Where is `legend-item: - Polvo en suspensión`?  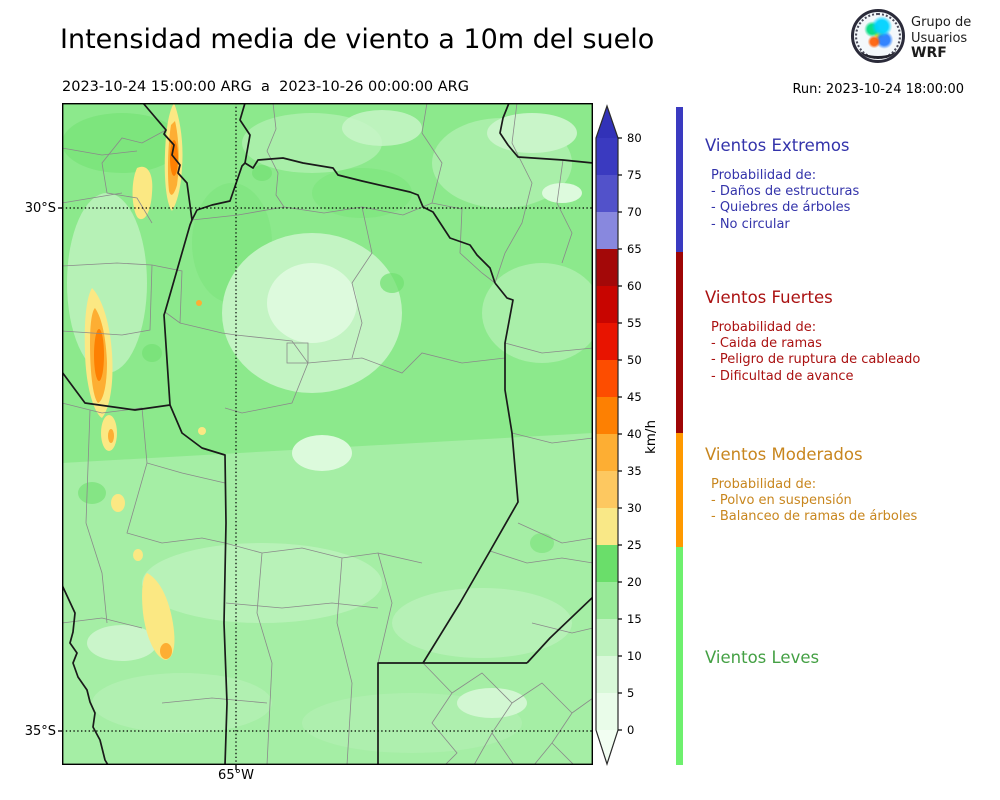 legend-item: - Polvo en suspensión is located at coordinates (781, 501).